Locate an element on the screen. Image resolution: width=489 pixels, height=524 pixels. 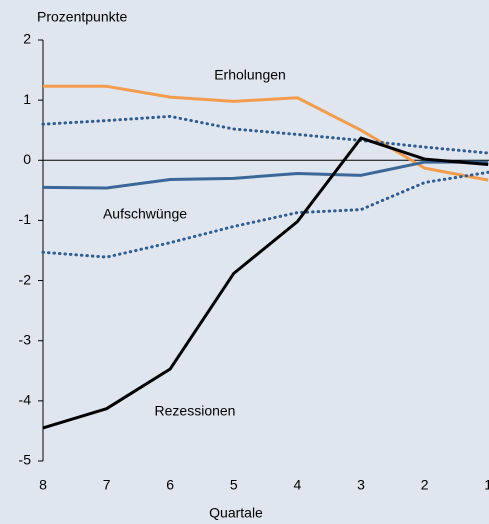
x-tick-label: 7 is located at coordinates (107, 485).